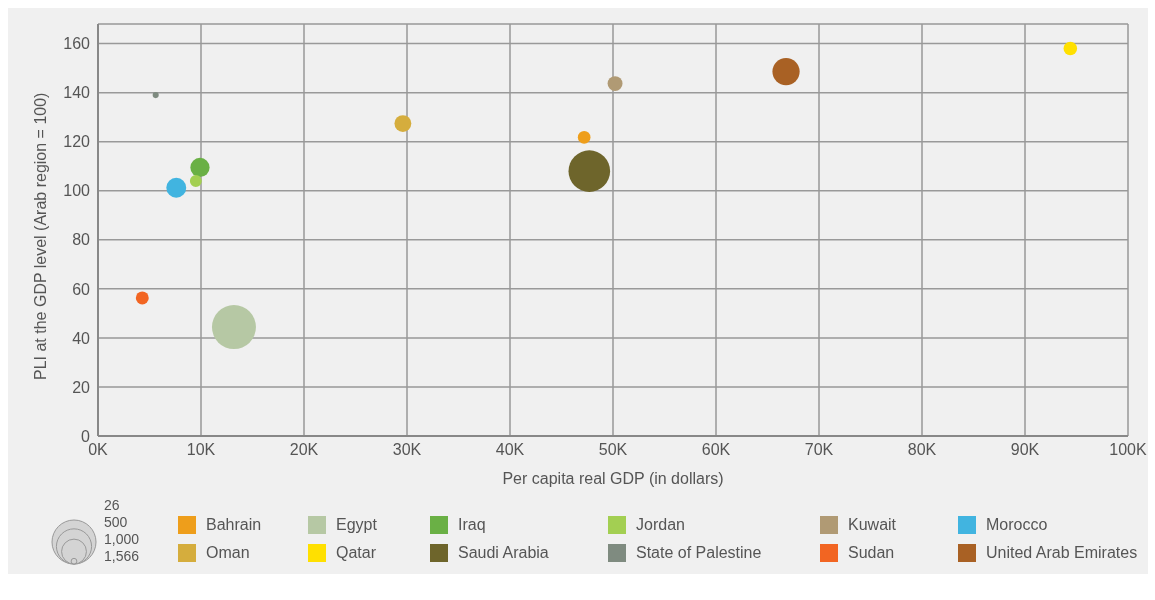 The height and width of the screenshot is (600, 1155). What do you see at coordinates (40, 236) in the screenshot?
I see `y-axis-title: PLI at the GDP level (Arab region = 100)` at bounding box center [40, 236].